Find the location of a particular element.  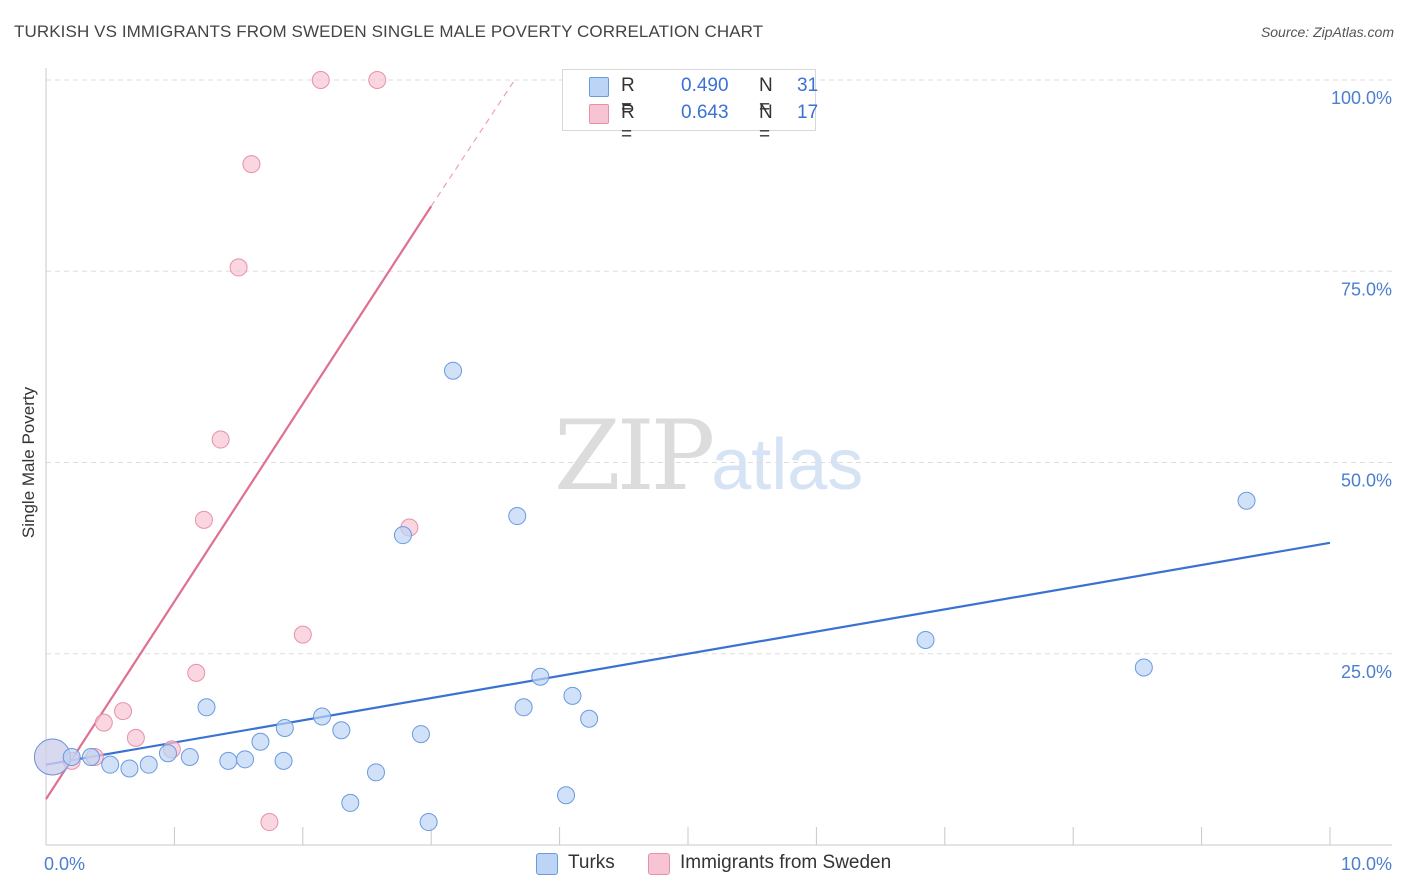

legend-label: Turks is located at coordinates (591, 862).